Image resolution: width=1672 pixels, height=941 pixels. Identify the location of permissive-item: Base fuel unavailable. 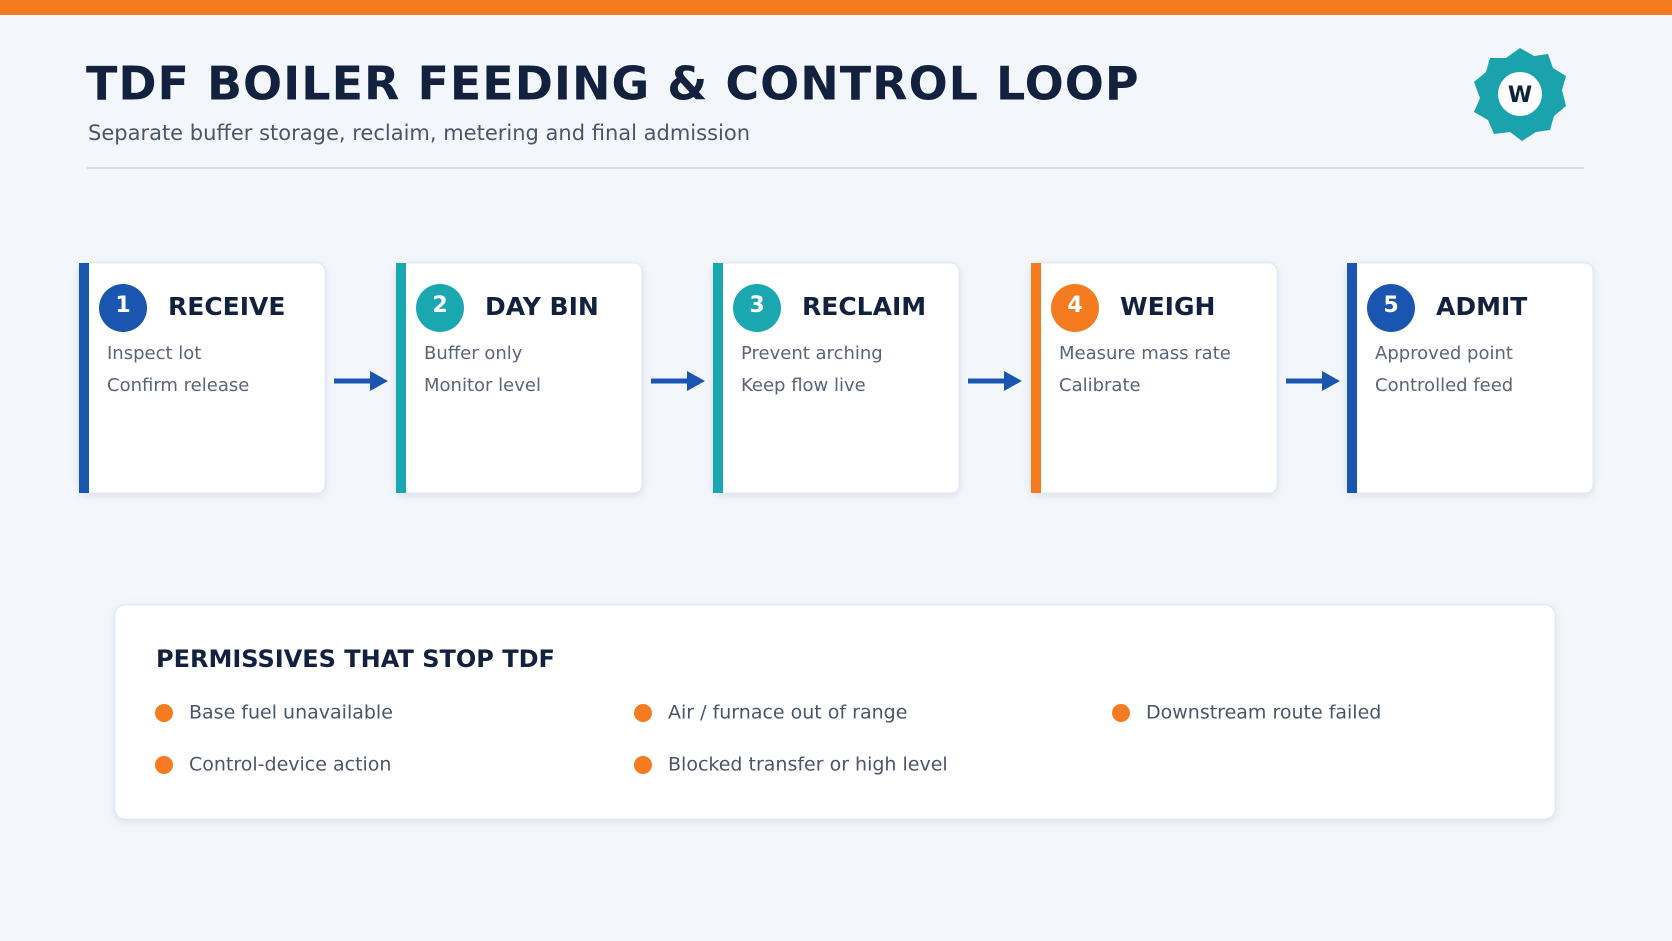
(291, 713).